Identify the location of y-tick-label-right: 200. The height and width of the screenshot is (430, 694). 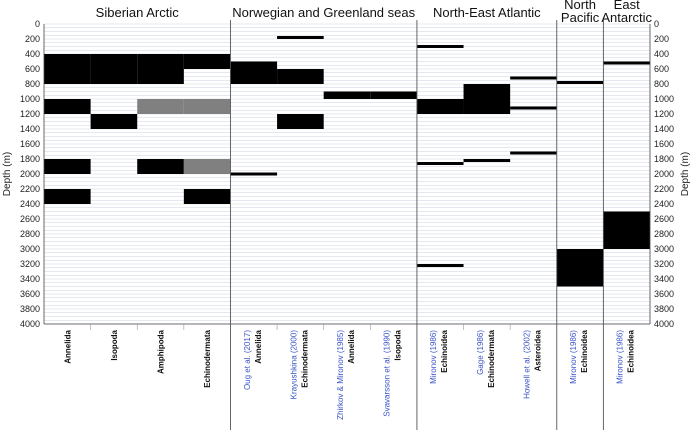
(661, 39).